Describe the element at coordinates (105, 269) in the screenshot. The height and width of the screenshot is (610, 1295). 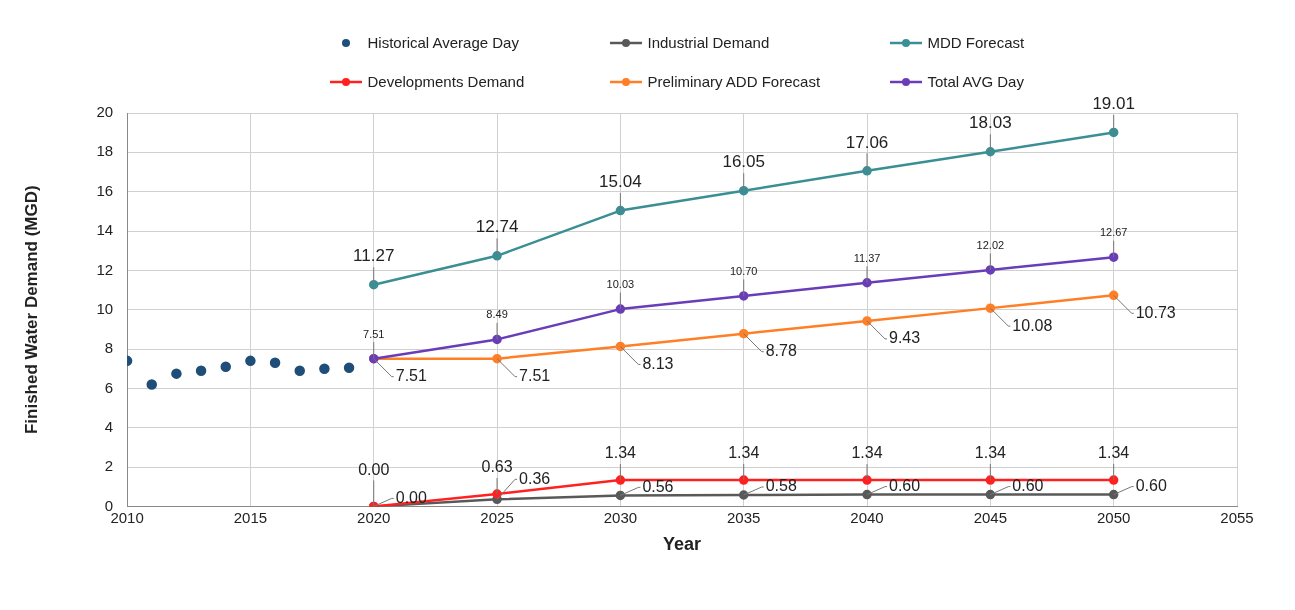
I see `y-tick-label: 12` at that location.